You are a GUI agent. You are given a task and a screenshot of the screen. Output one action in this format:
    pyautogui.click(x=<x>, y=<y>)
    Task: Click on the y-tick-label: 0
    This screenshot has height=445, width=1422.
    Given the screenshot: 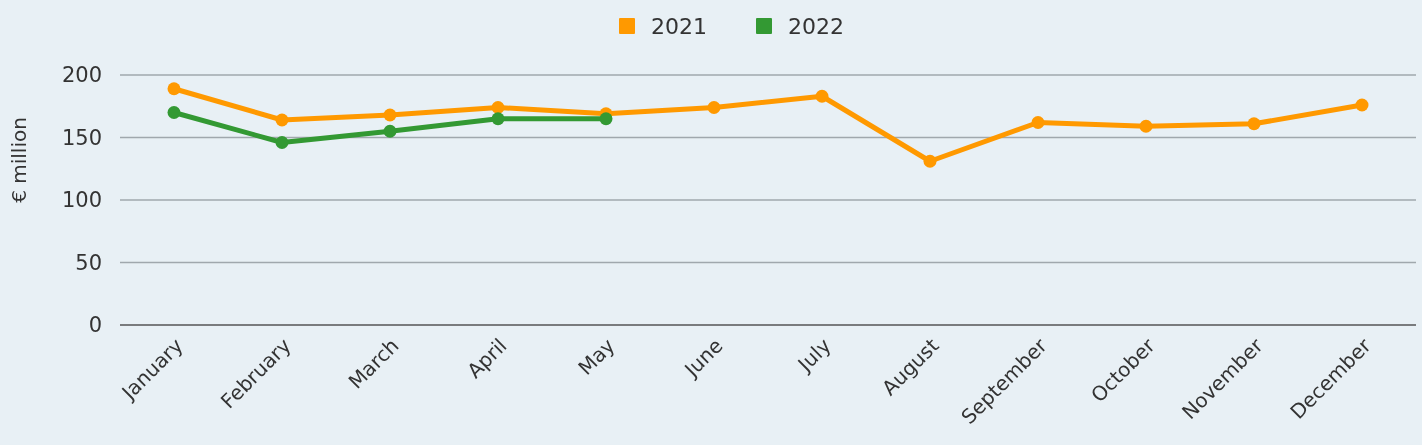 What is the action you would take?
    pyautogui.click(x=95, y=325)
    